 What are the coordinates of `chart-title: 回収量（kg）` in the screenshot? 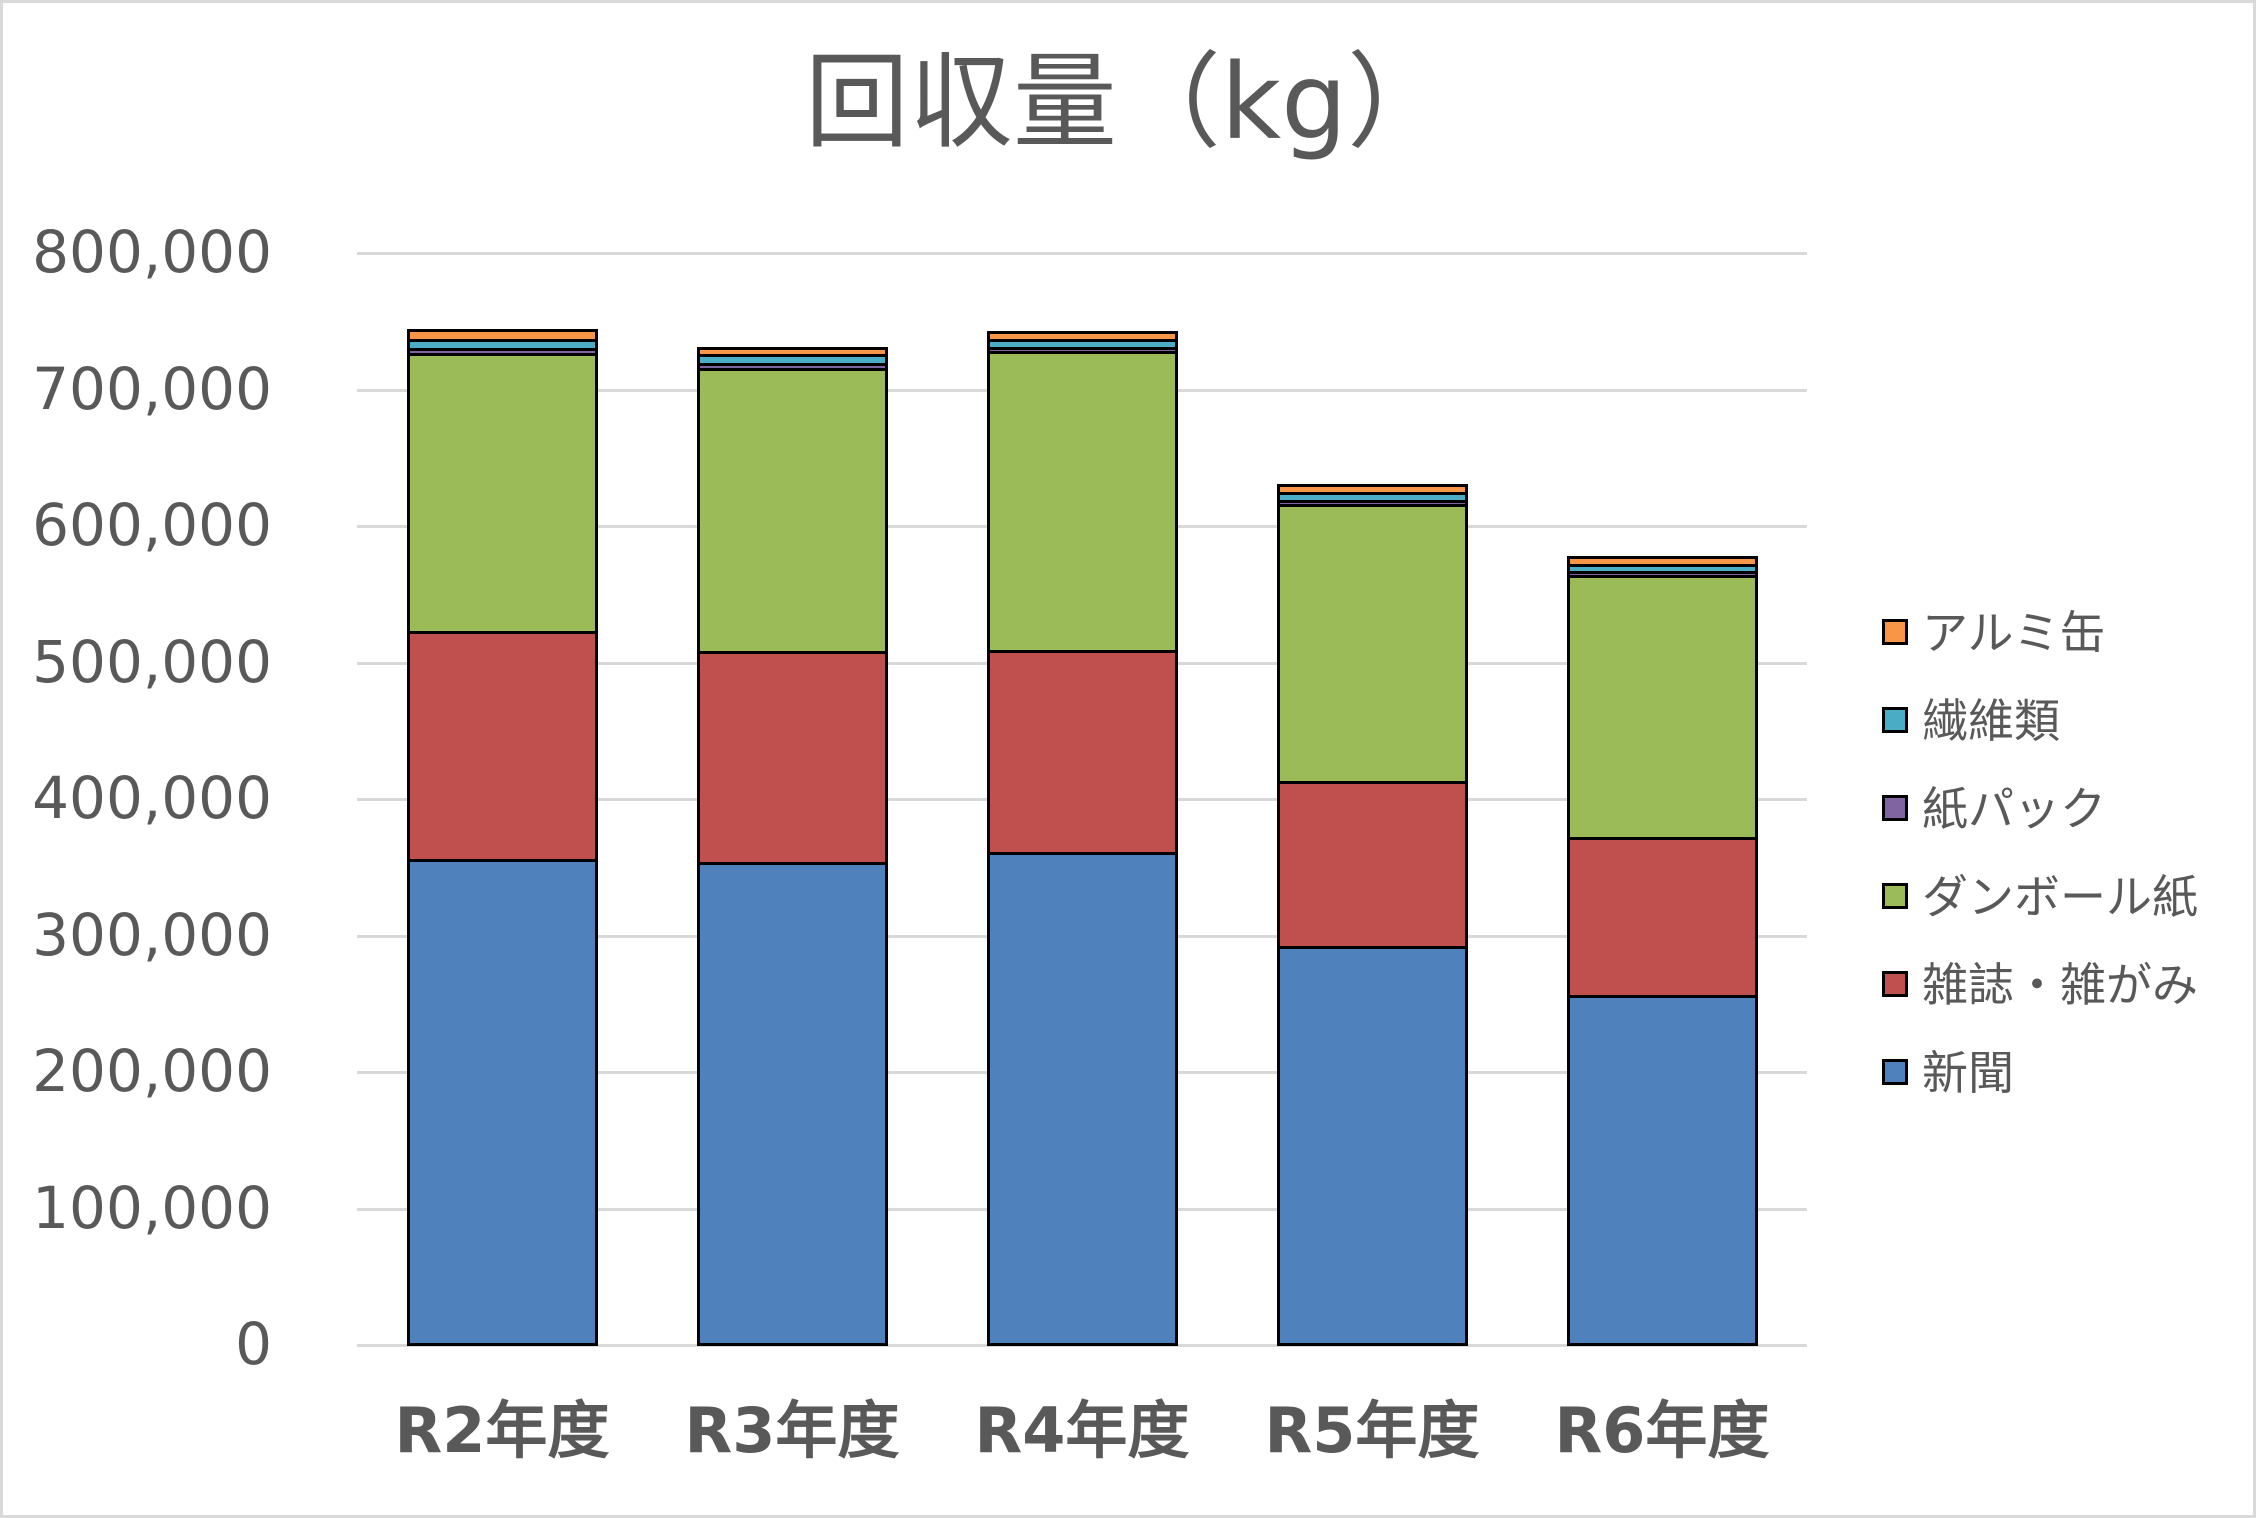 It's located at (1128, 102).